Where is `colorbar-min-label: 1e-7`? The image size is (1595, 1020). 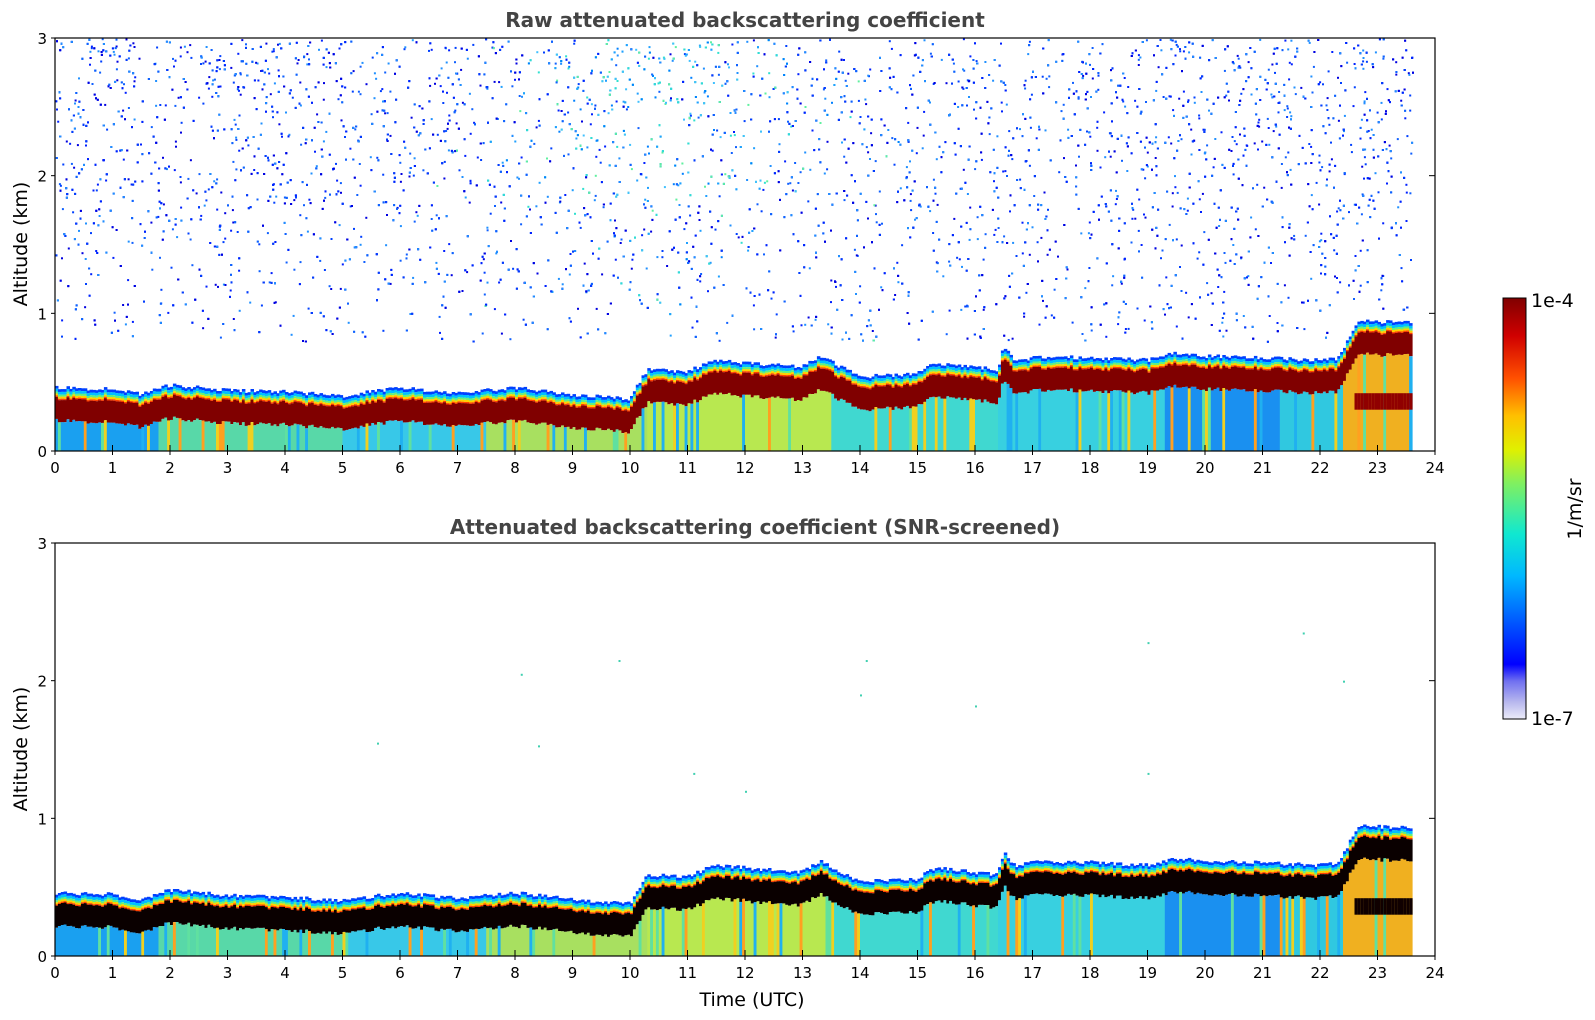
colorbar-min-label: 1e-7 is located at coordinates (1552, 719).